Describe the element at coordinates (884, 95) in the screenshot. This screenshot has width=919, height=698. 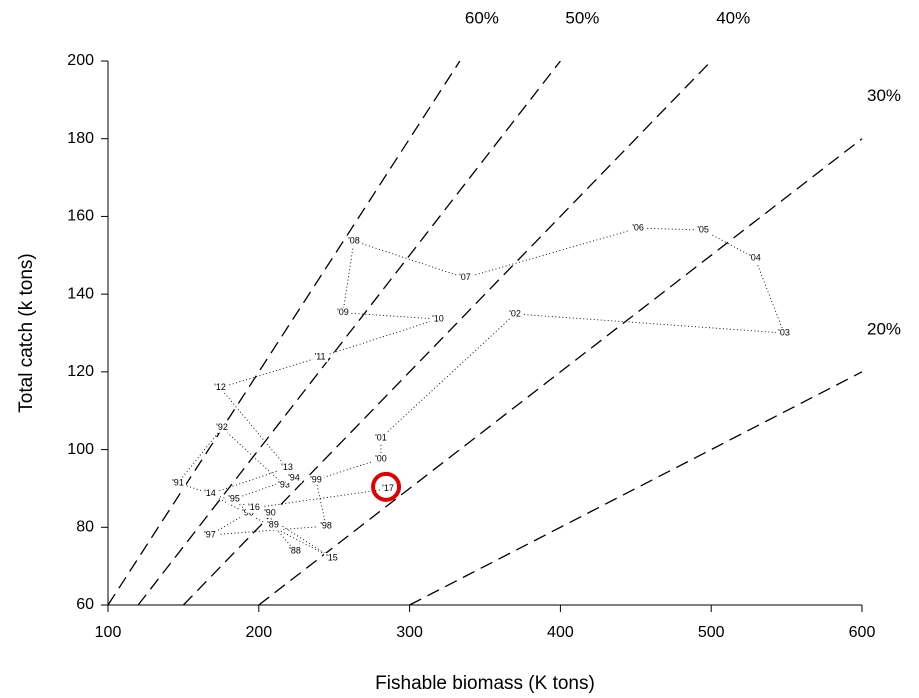
I see `reference-label: 30%` at that location.